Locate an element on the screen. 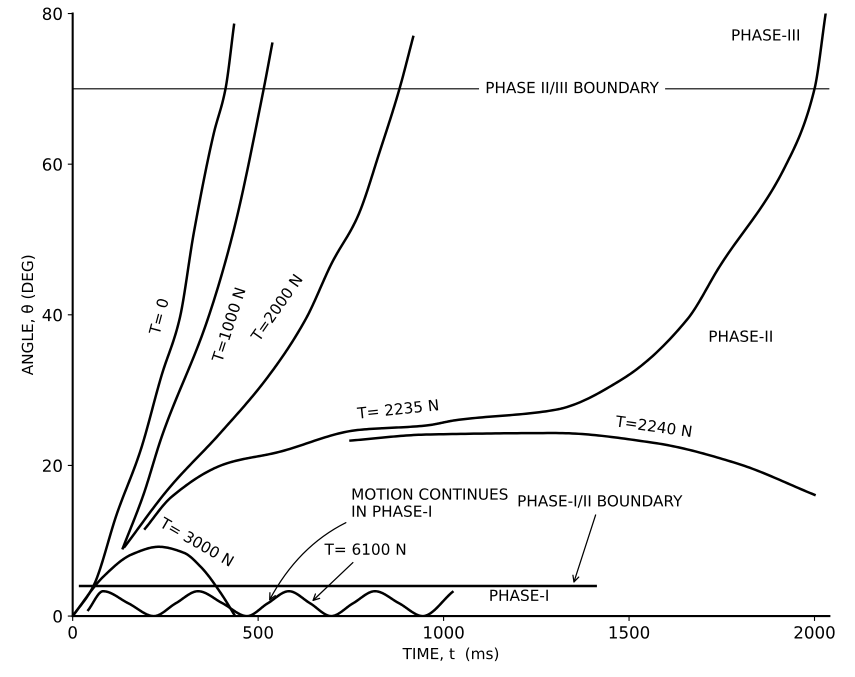 Image resolution: width=855 pixels, height=677 pixels. annotation: PHASE-I/II BOUNDARY is located at coordinates (600, 501).